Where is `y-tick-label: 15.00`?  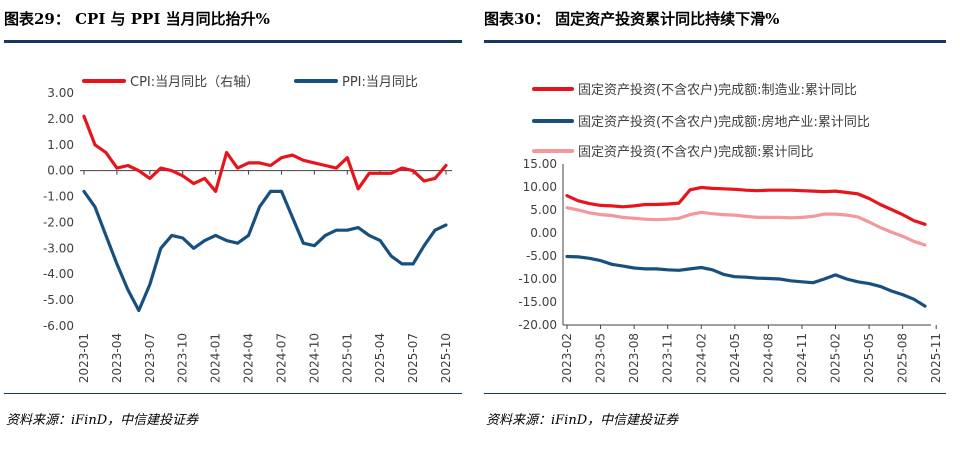
y-tick-label: 15.00 is located at coordinates (540, 164).